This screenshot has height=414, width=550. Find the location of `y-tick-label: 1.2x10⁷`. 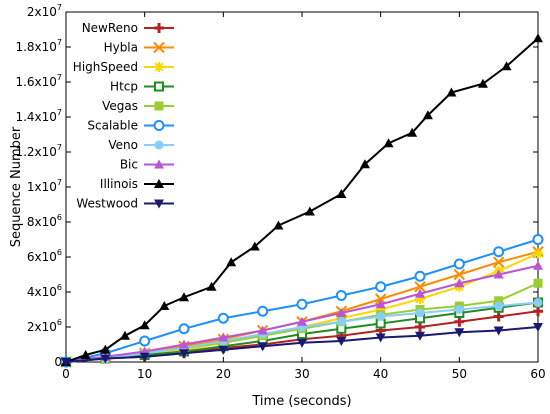

y-tick-label: 1.2x10⁷ is located at coordinates (38, 151).